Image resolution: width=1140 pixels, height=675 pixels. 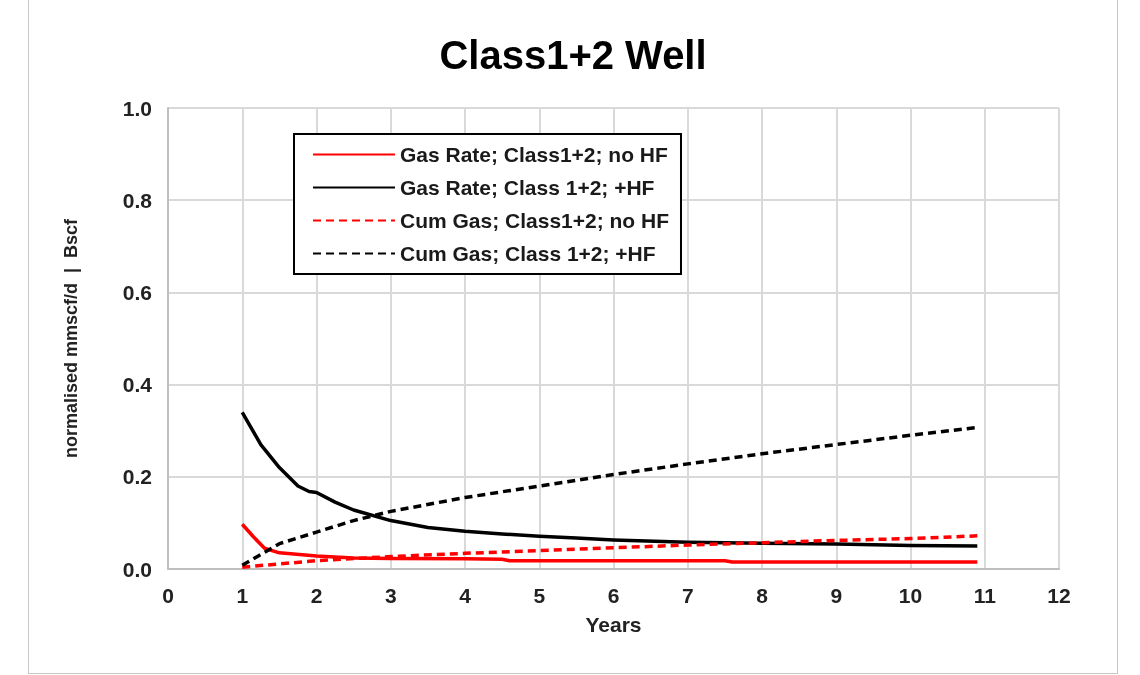 What do you see at coordinates (836, 595) in the screenshot?
I see `x-tick-label: 9` at bounding box center [836, 595].